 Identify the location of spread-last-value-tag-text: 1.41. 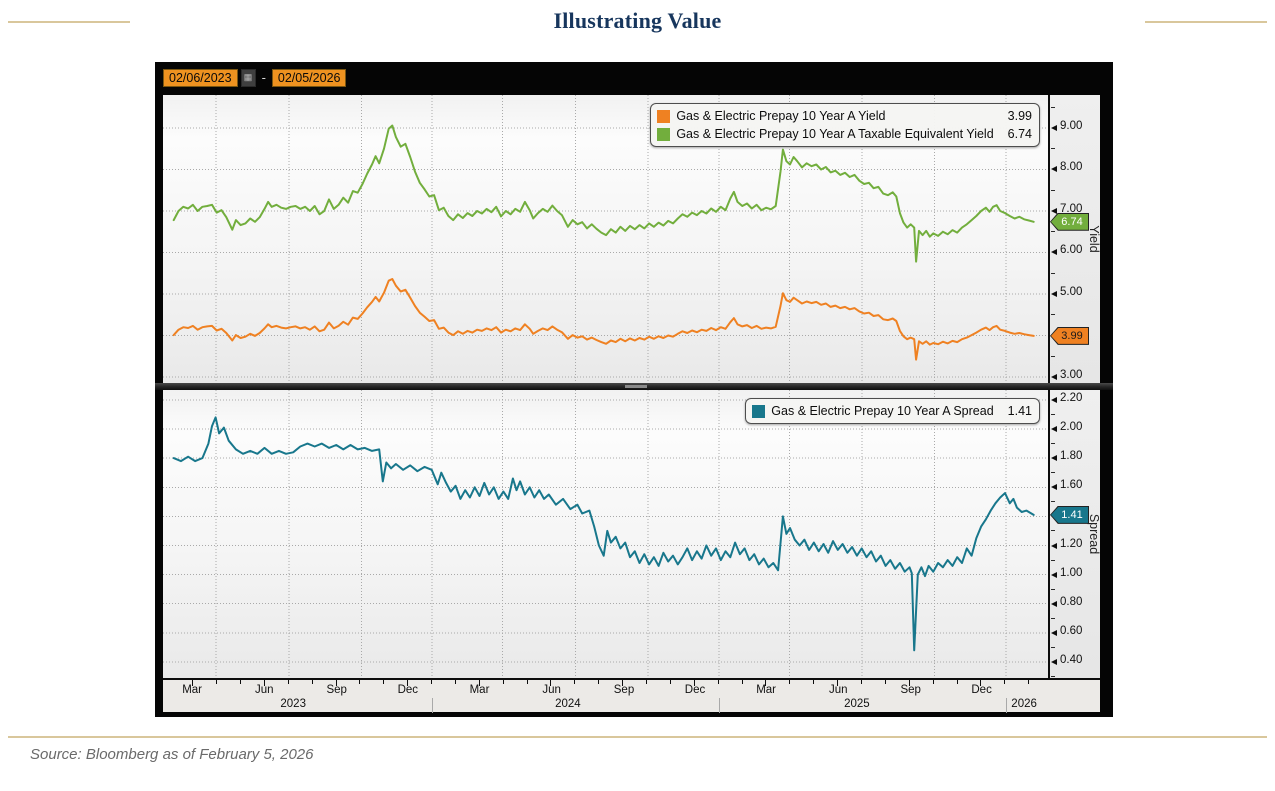
(1069, 514).